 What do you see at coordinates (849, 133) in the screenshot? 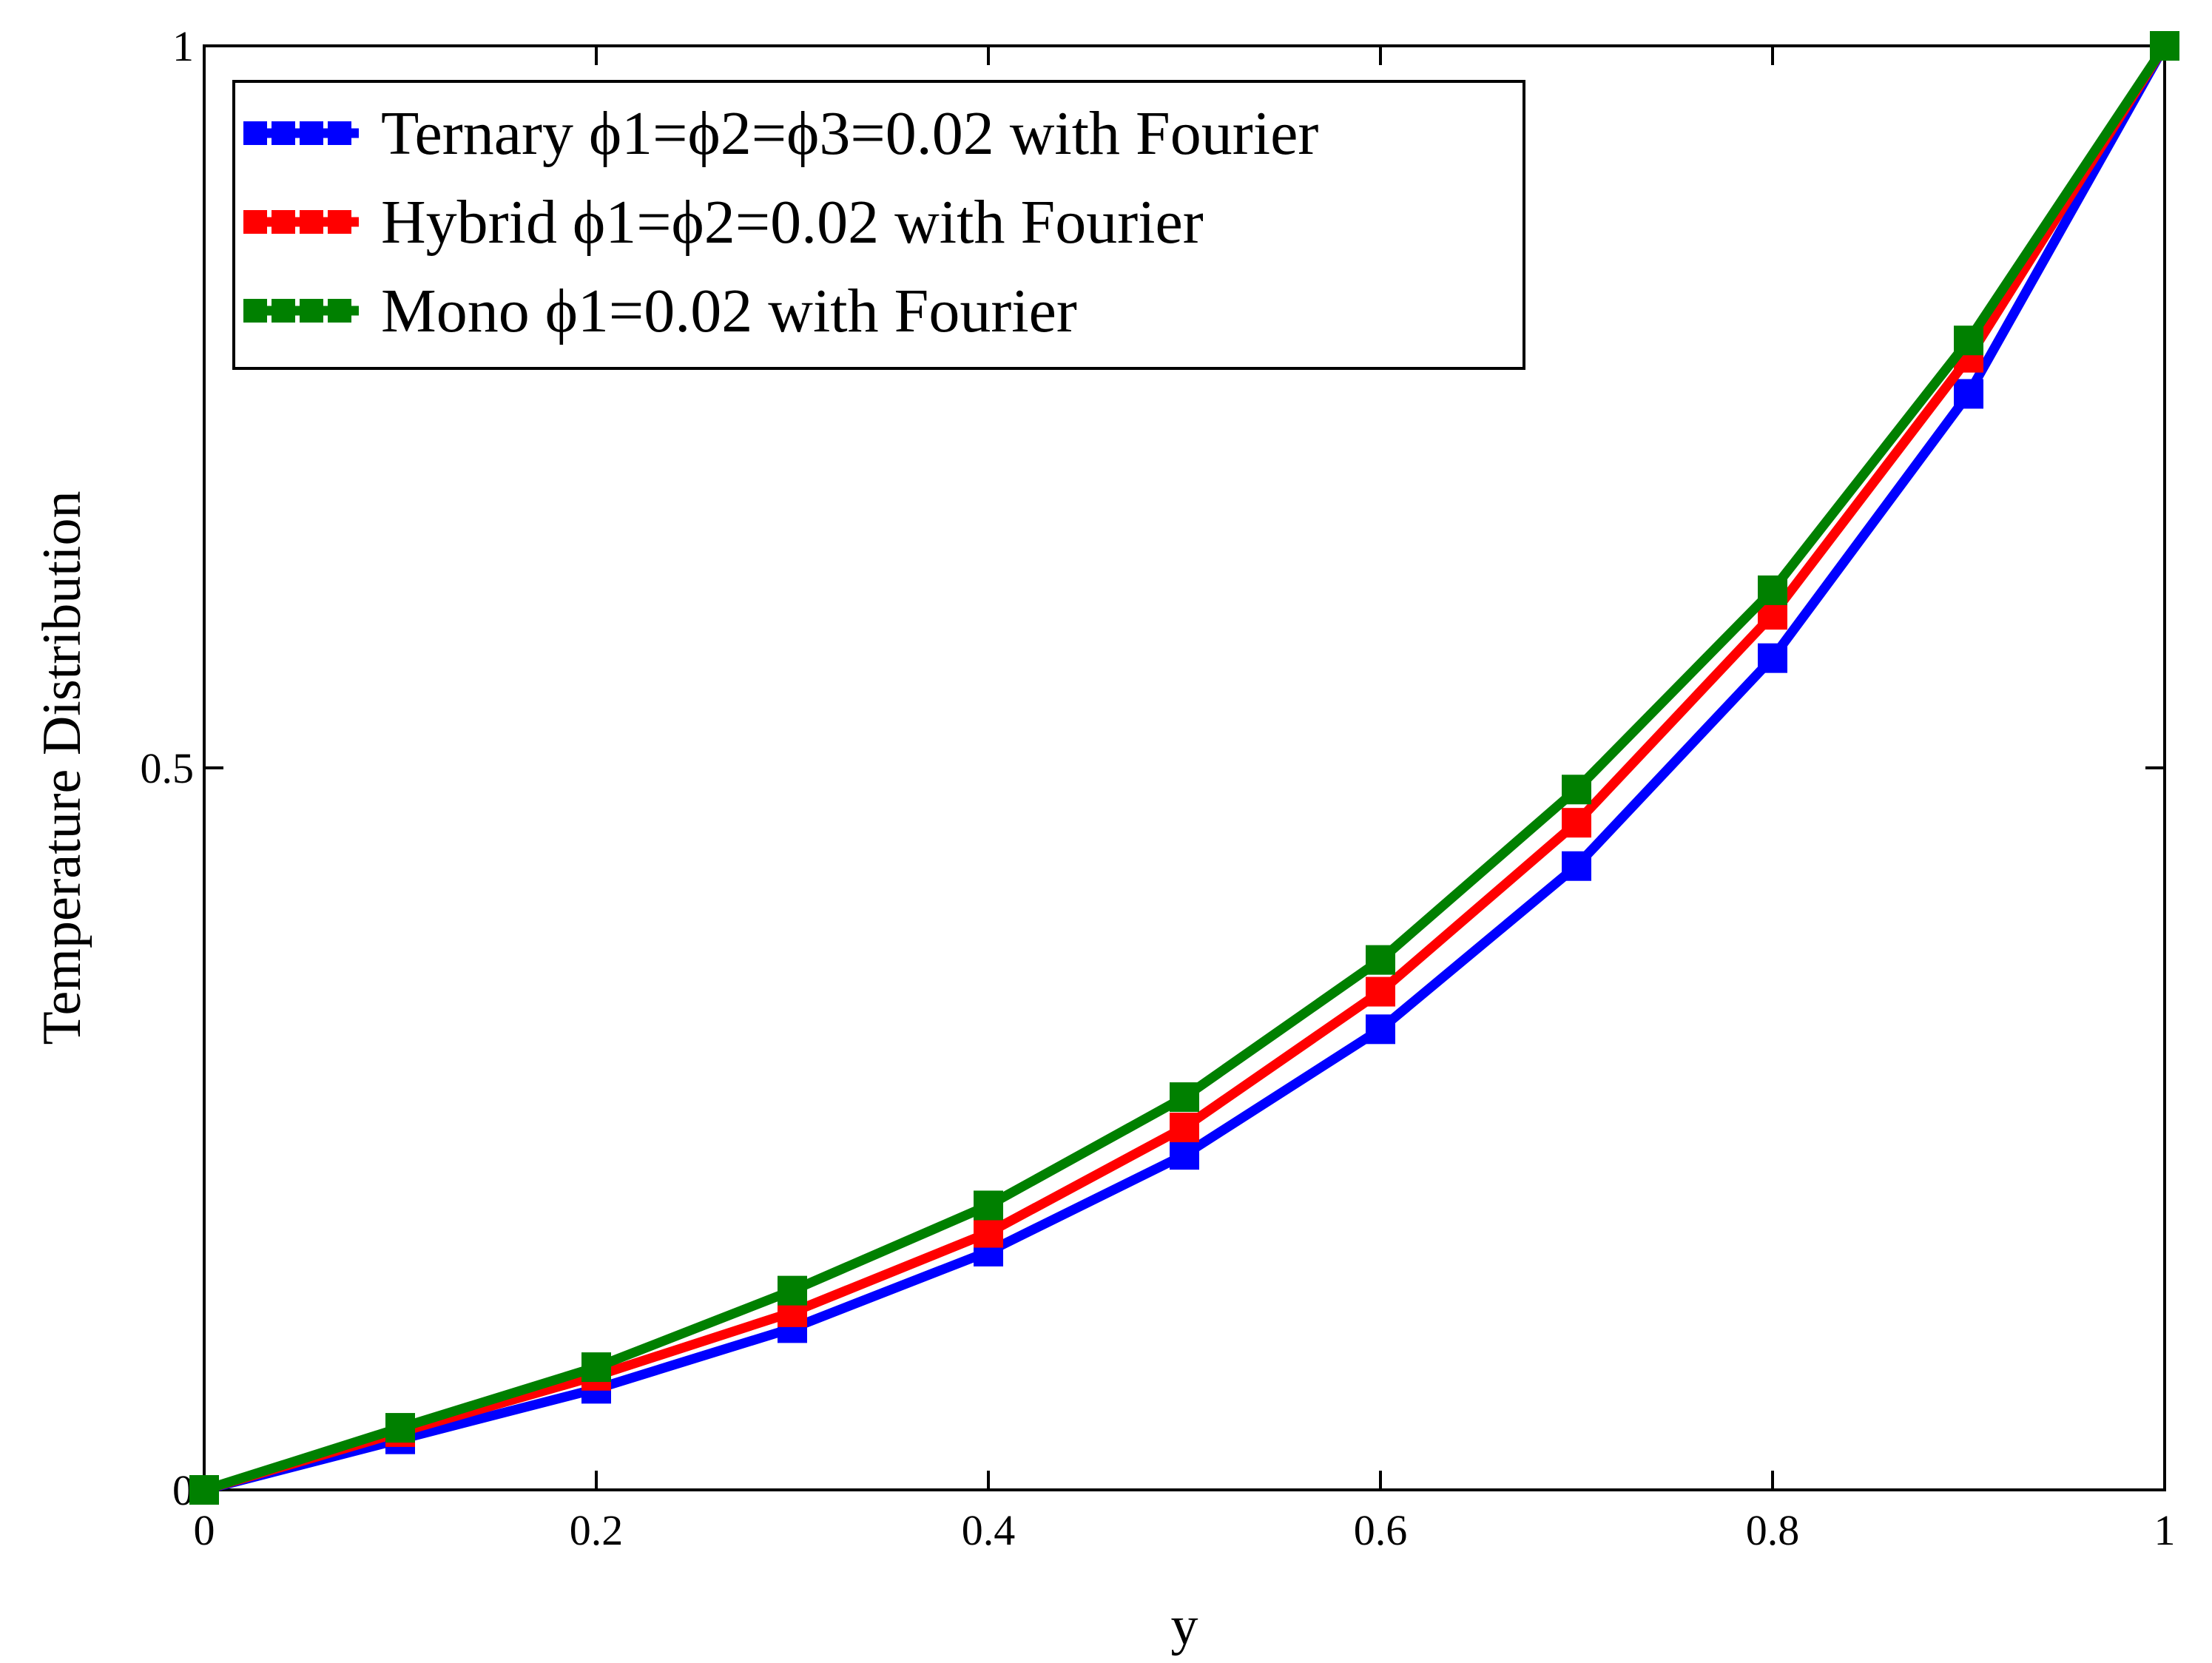
I see `legend-label: Ternary ϕ1=ϕ2=ϕ3=0.02 with Fourier` at bounding box center [849, 133].